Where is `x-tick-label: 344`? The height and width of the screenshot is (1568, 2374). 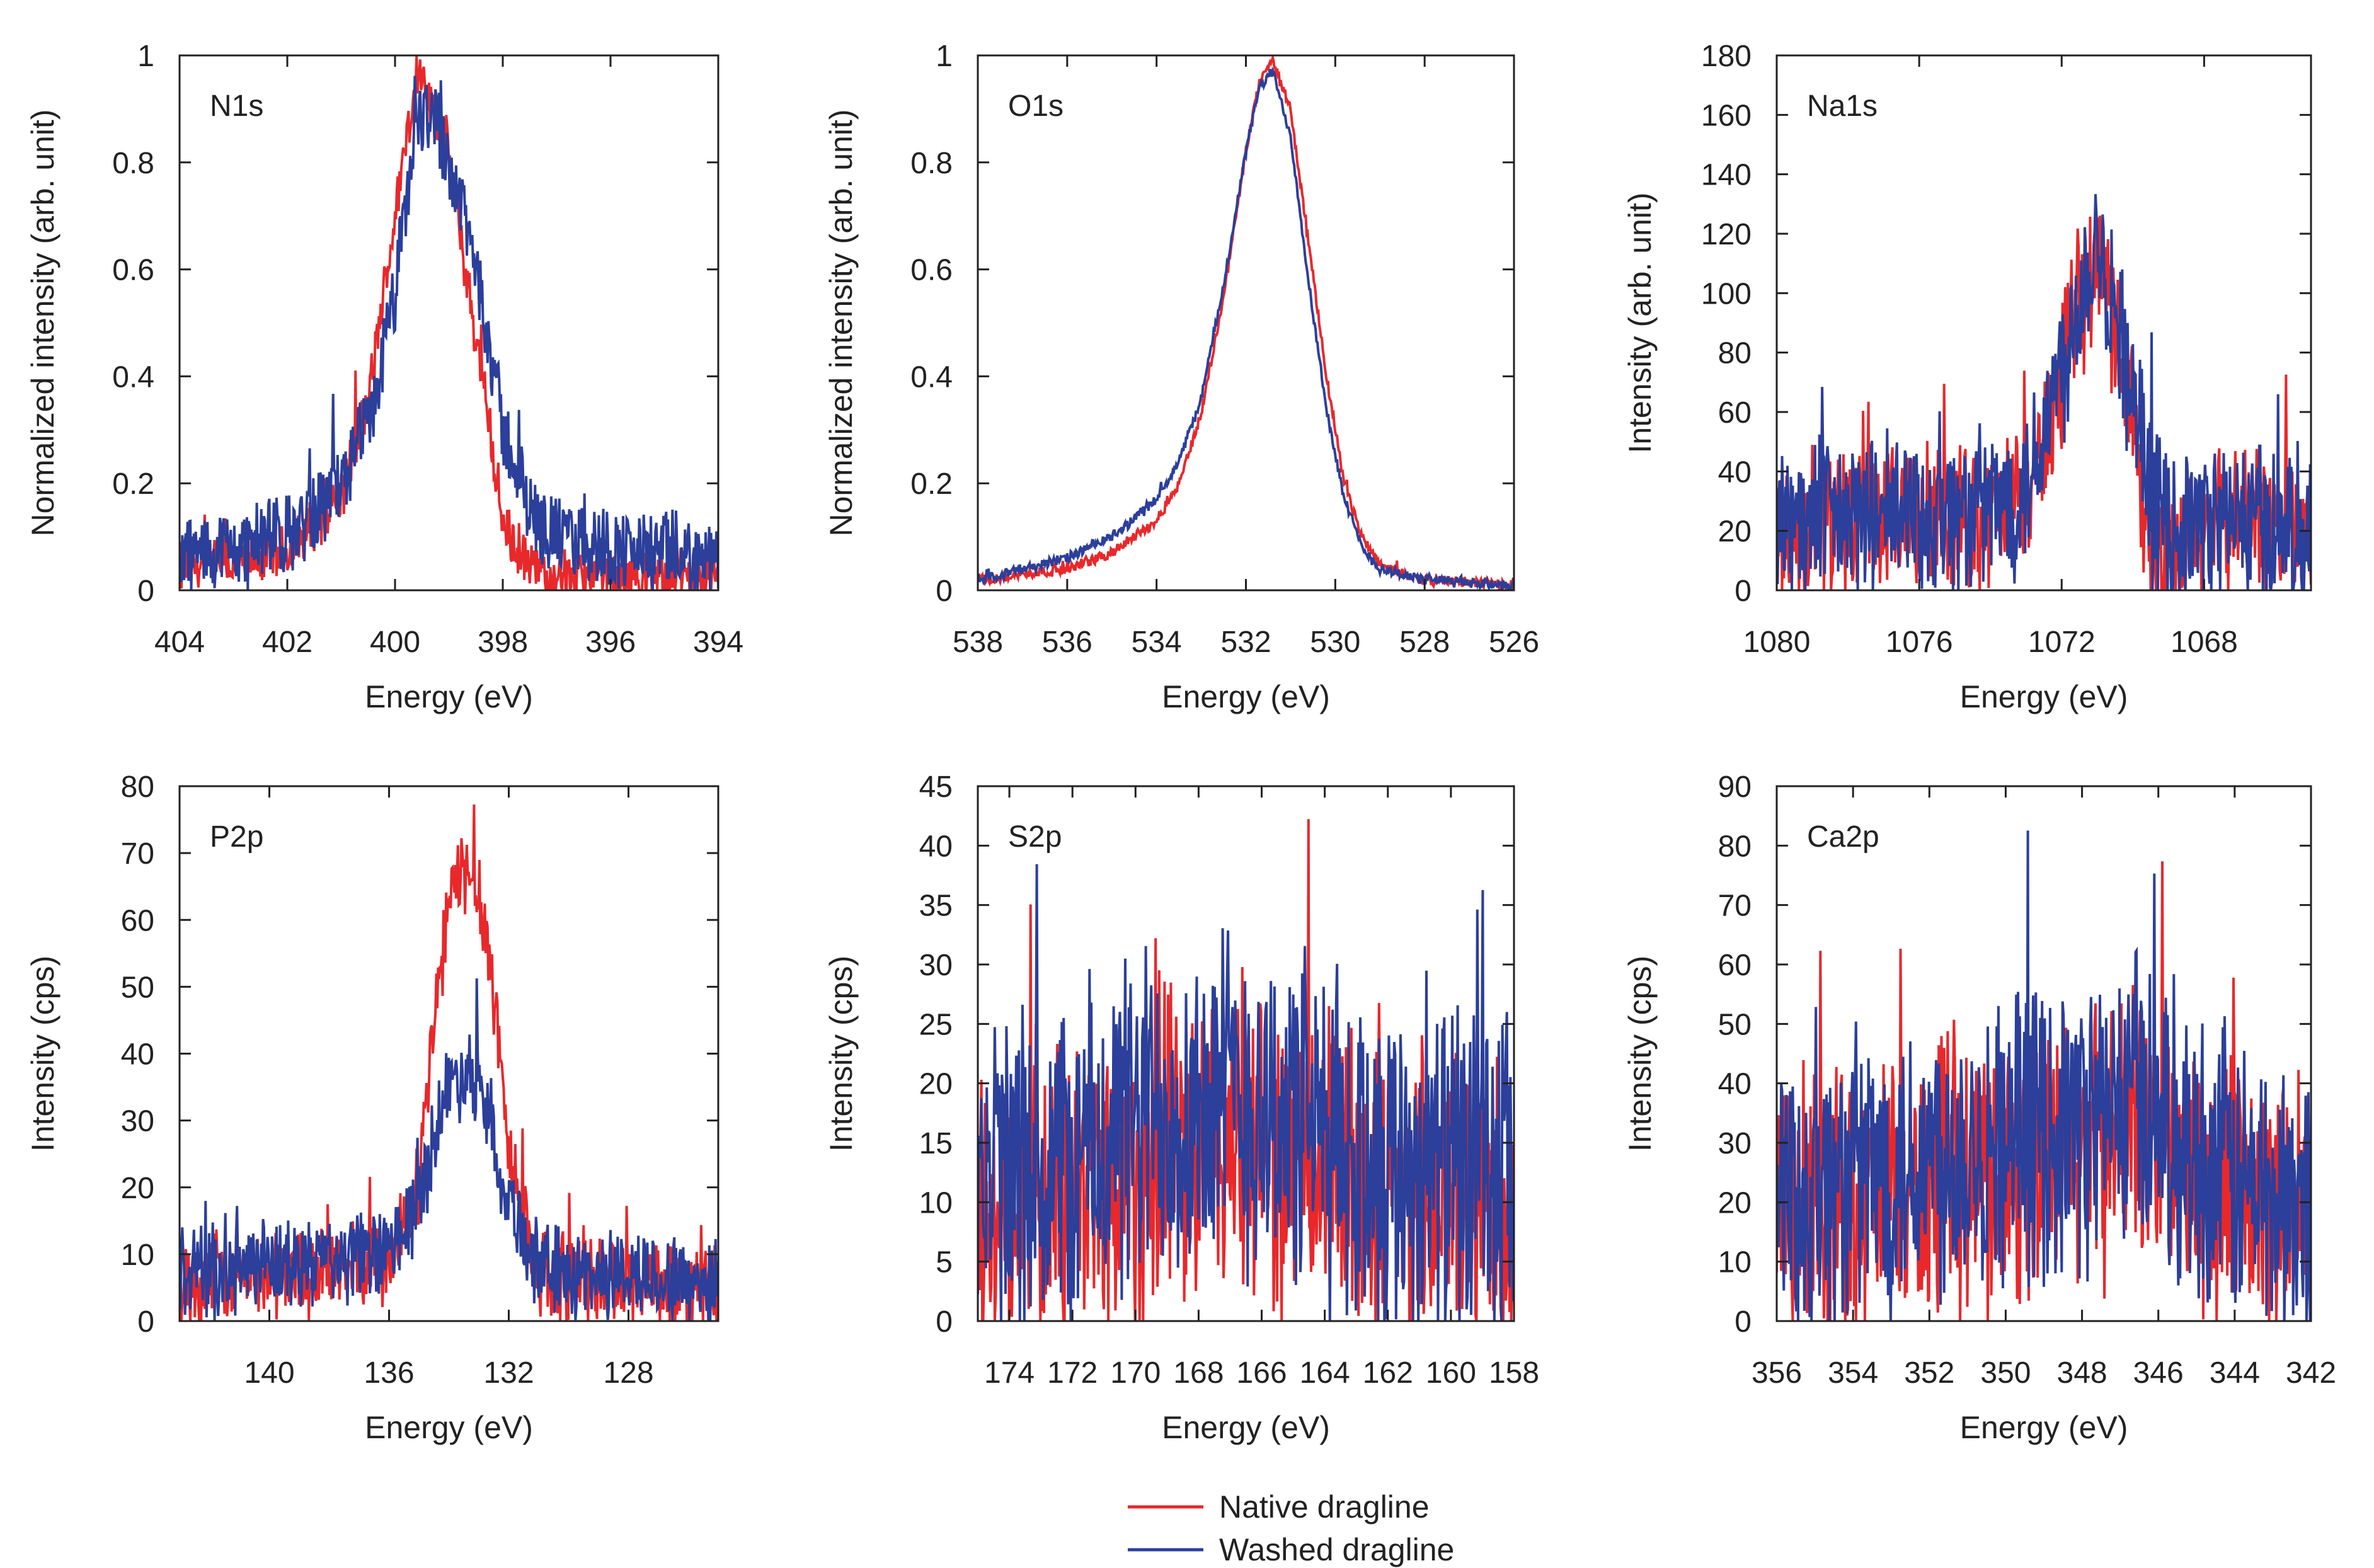
x-tick-label: 344 is located at coordinates (2235, 1373).